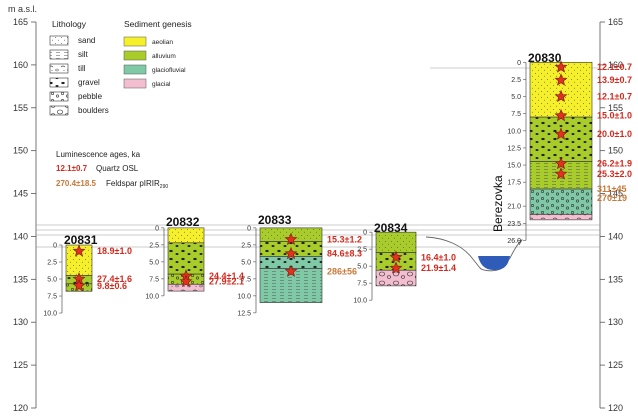 This screenshot has width=638, height=416. I want to click on depth-tick-label: 21.0, so click(514, 207).